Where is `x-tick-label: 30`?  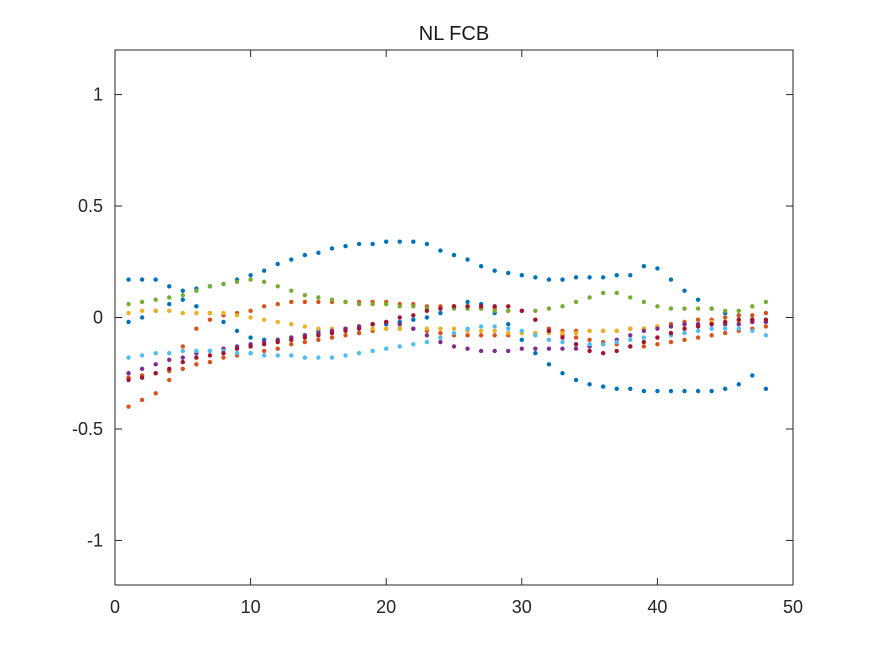 x-tick-label: 30 is located at coordinates (522, 607).